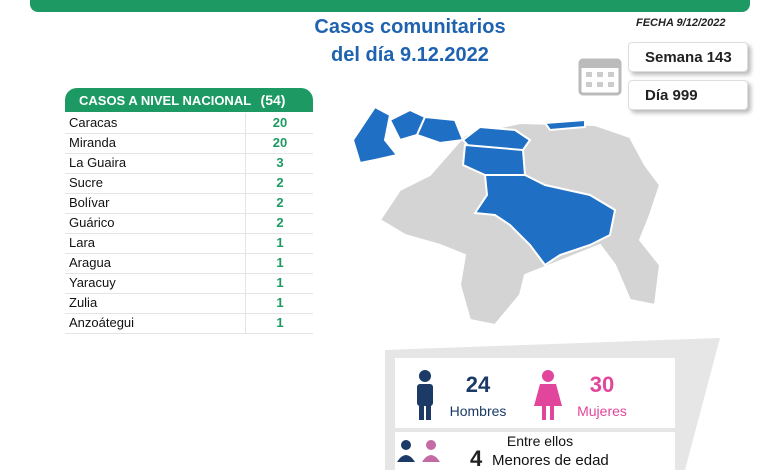 The height and width of the screenshot is (472, 780). I want to click on table-row: Zulia 1, so click(189, 303).